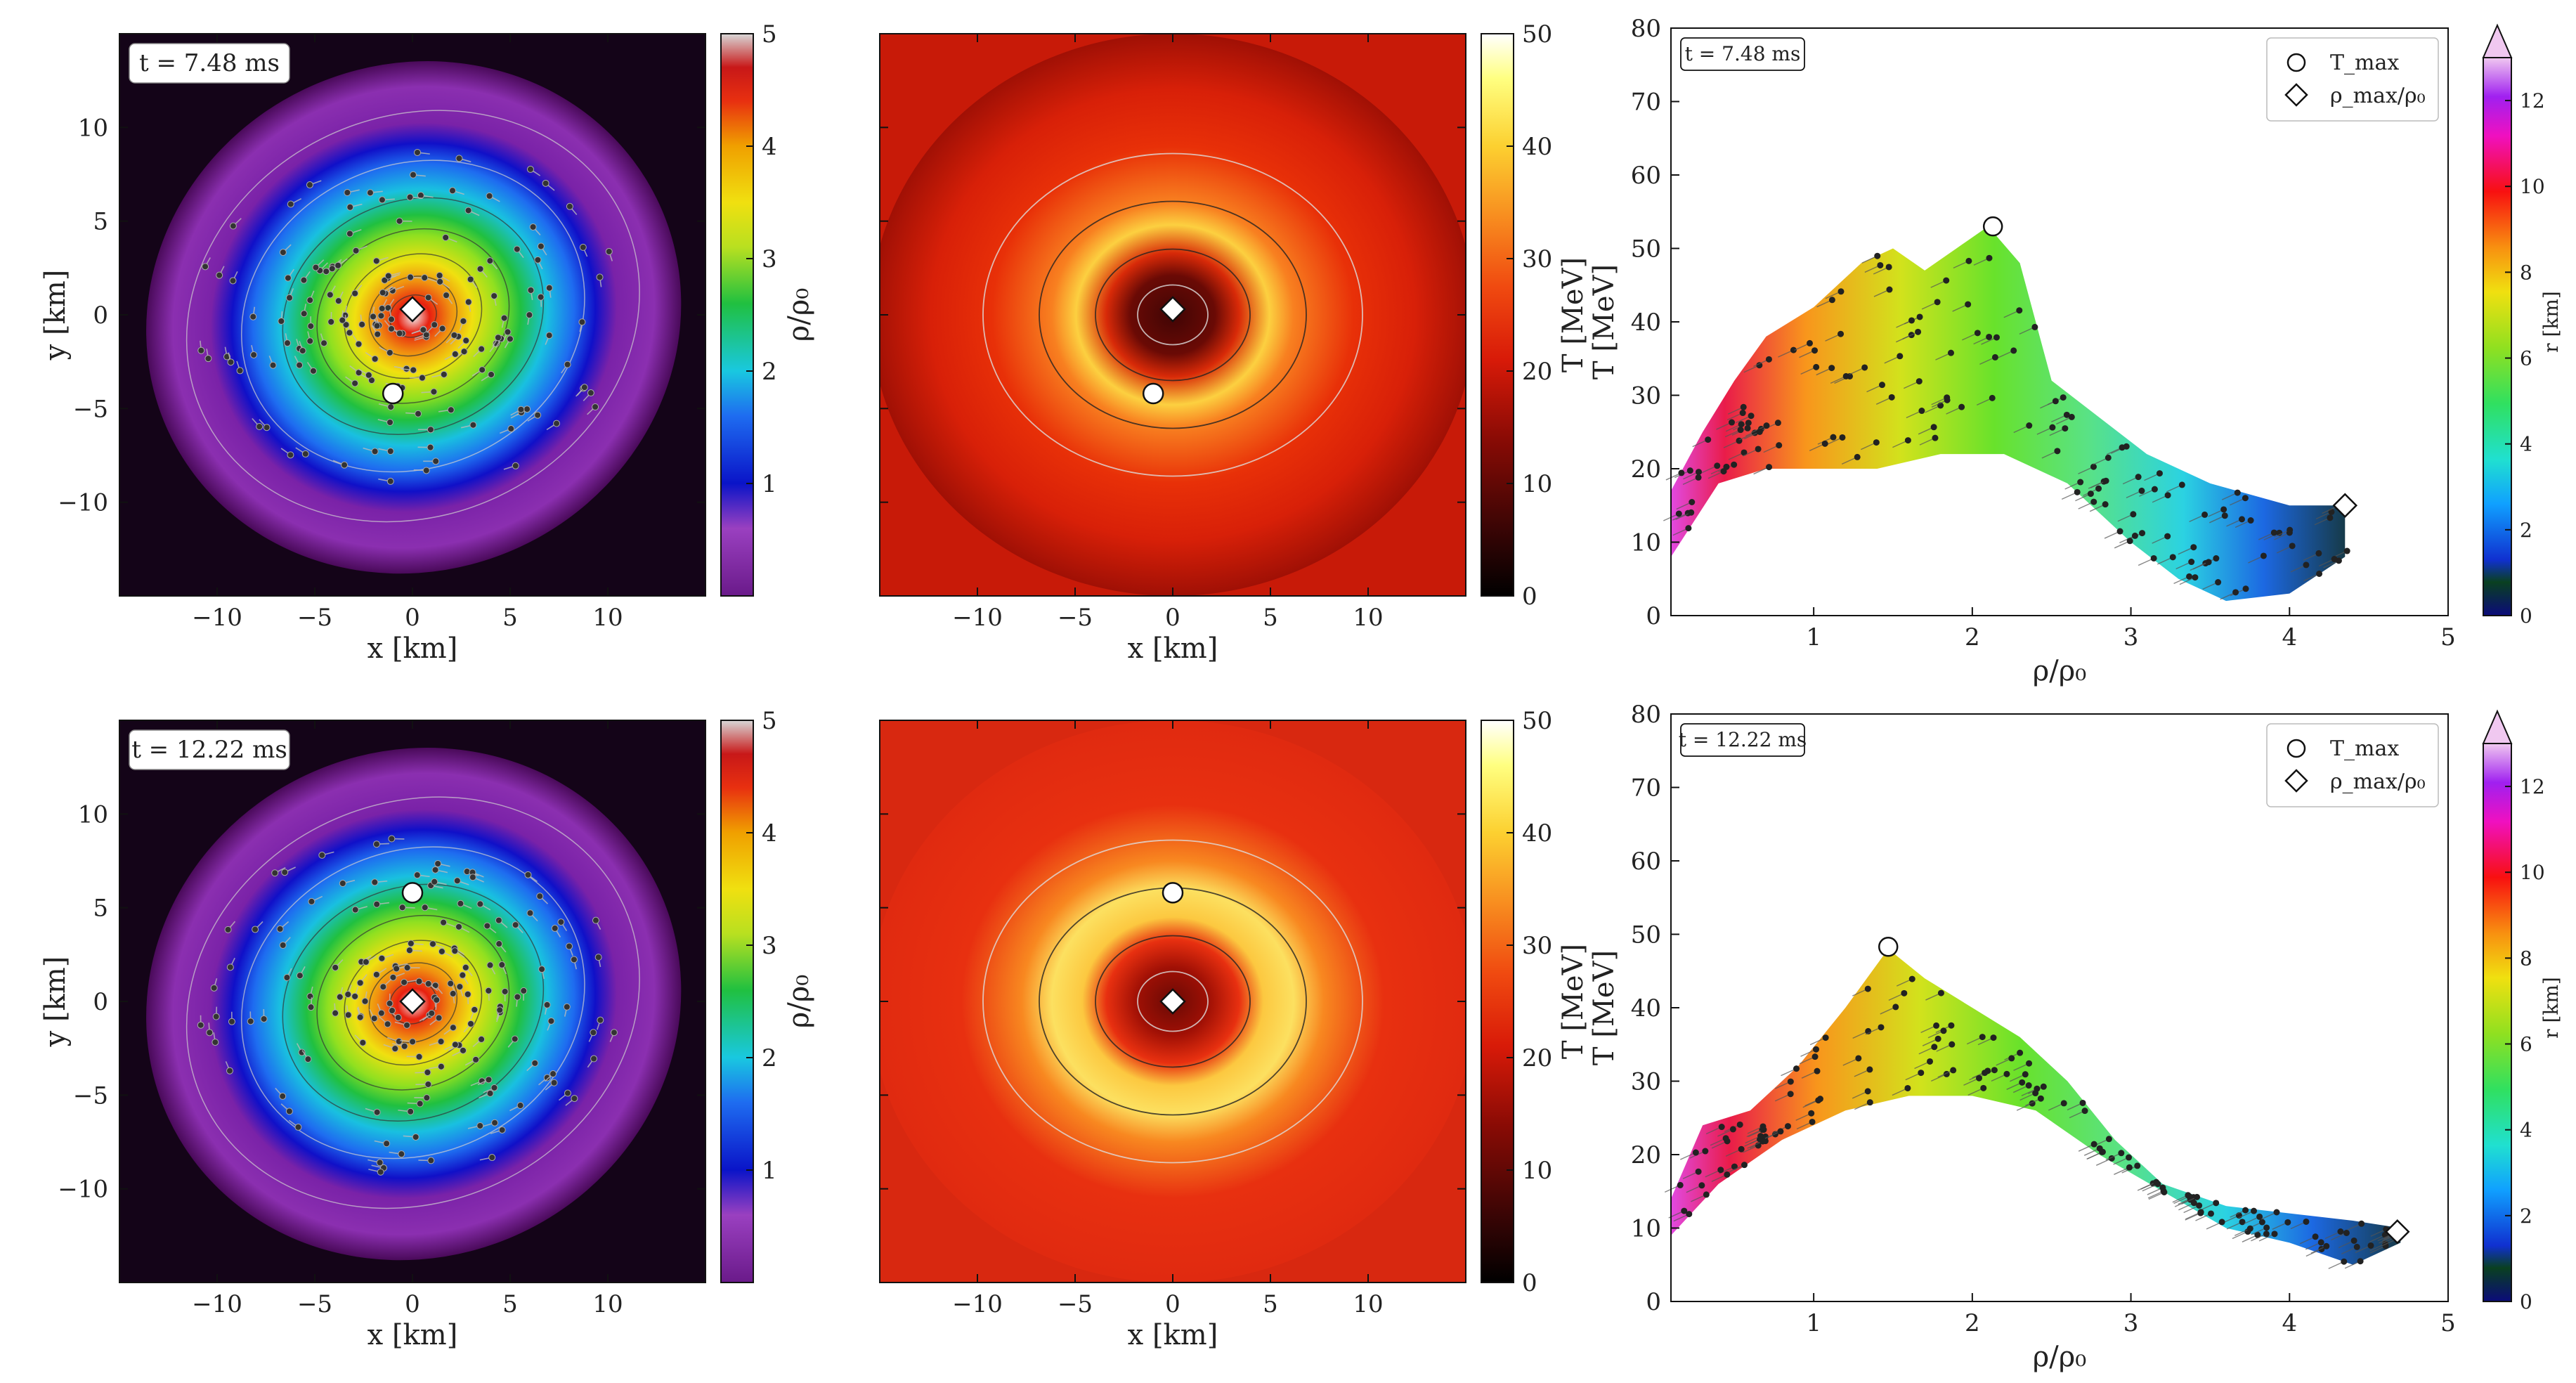 The height and width of the screenshot is (1383, 2576). What do you see at coordinates (100, 315) in the screenshot?
I see `y-tick-label: 0` at bounding box center [100, 315].